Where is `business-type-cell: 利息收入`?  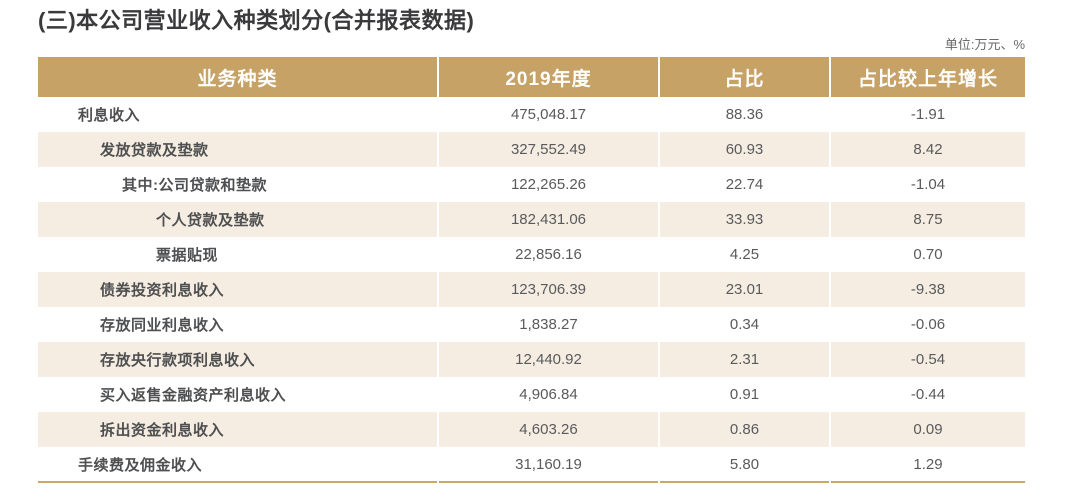 business-type-cell: 利息收入 is located at coordinates (238, 114).